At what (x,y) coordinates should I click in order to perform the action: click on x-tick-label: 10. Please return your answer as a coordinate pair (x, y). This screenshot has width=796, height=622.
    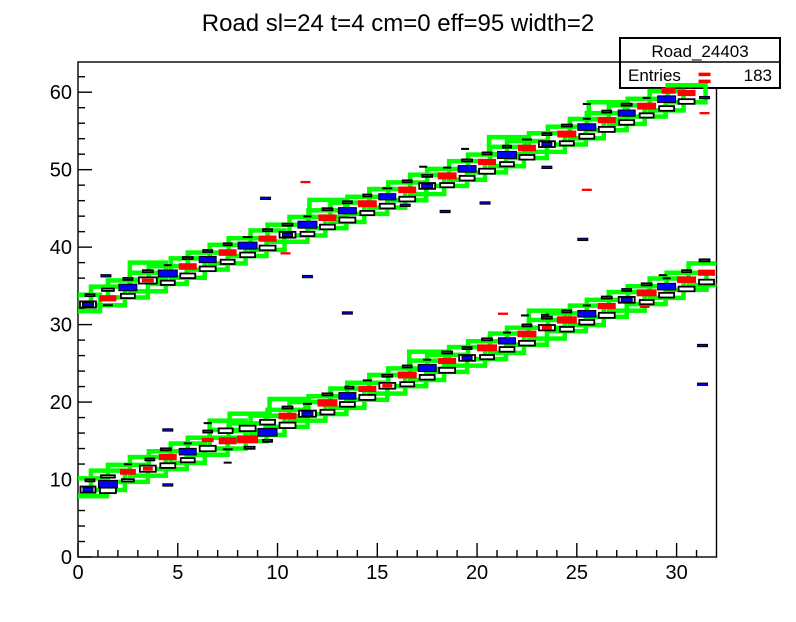
    Looking at the image, I should click on (277, 573).